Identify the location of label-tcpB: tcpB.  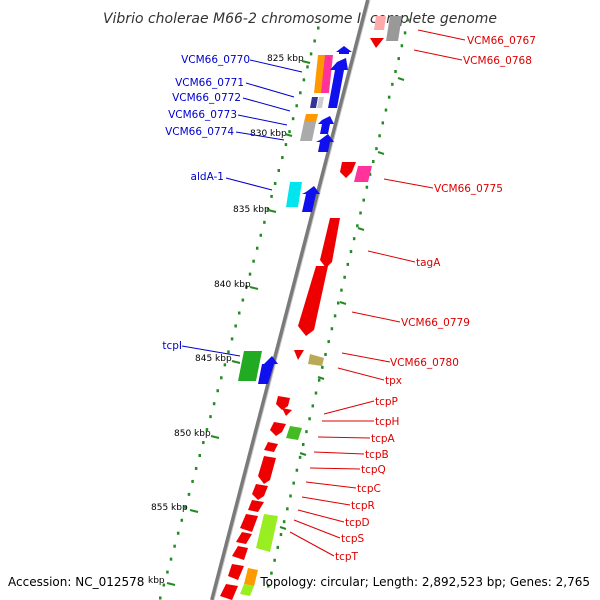
(377, 455).